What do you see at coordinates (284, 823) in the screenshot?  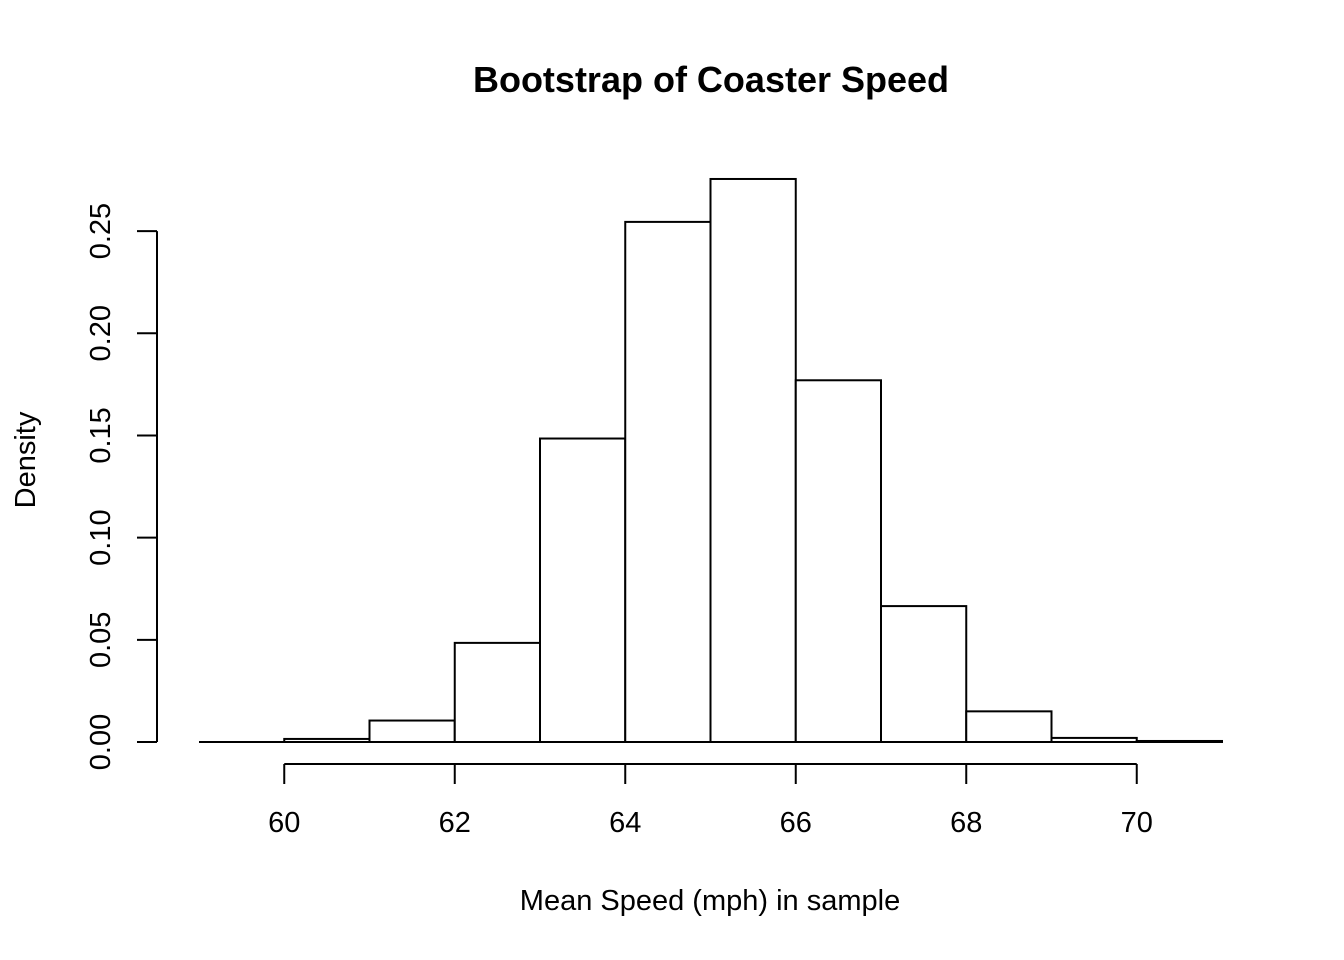 I see `x-tick-label: 60` at bounding box center [284, 823].